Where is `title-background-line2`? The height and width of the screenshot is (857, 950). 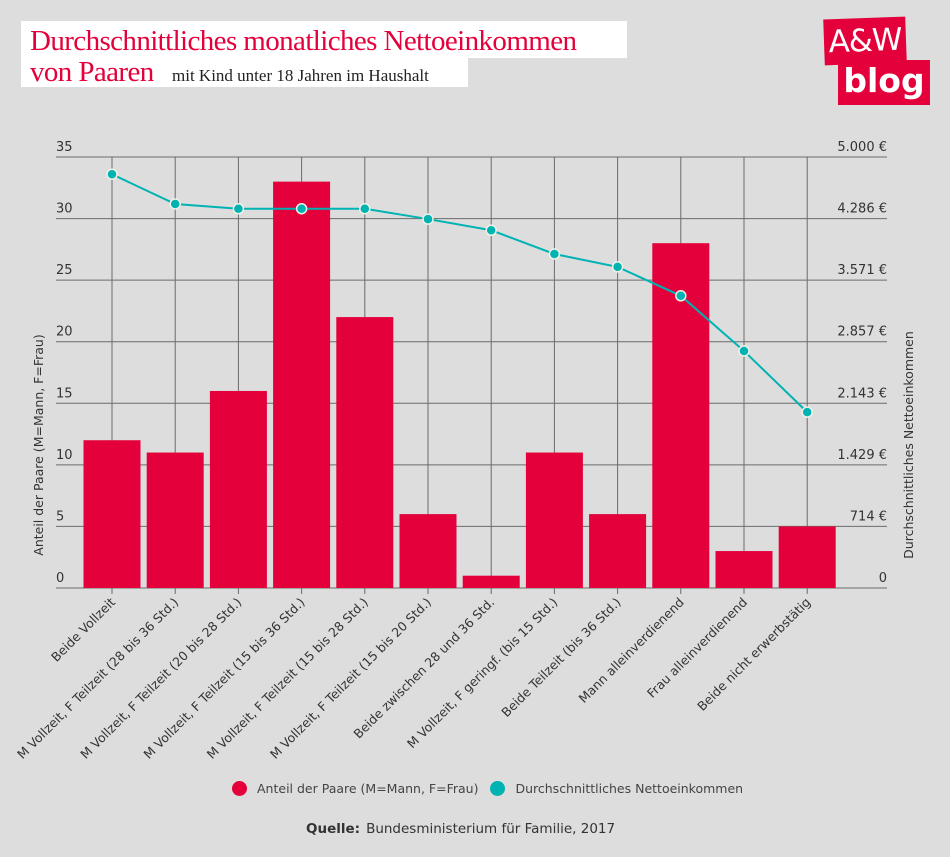
title-background-line2 is located at coordinates (244, 72).